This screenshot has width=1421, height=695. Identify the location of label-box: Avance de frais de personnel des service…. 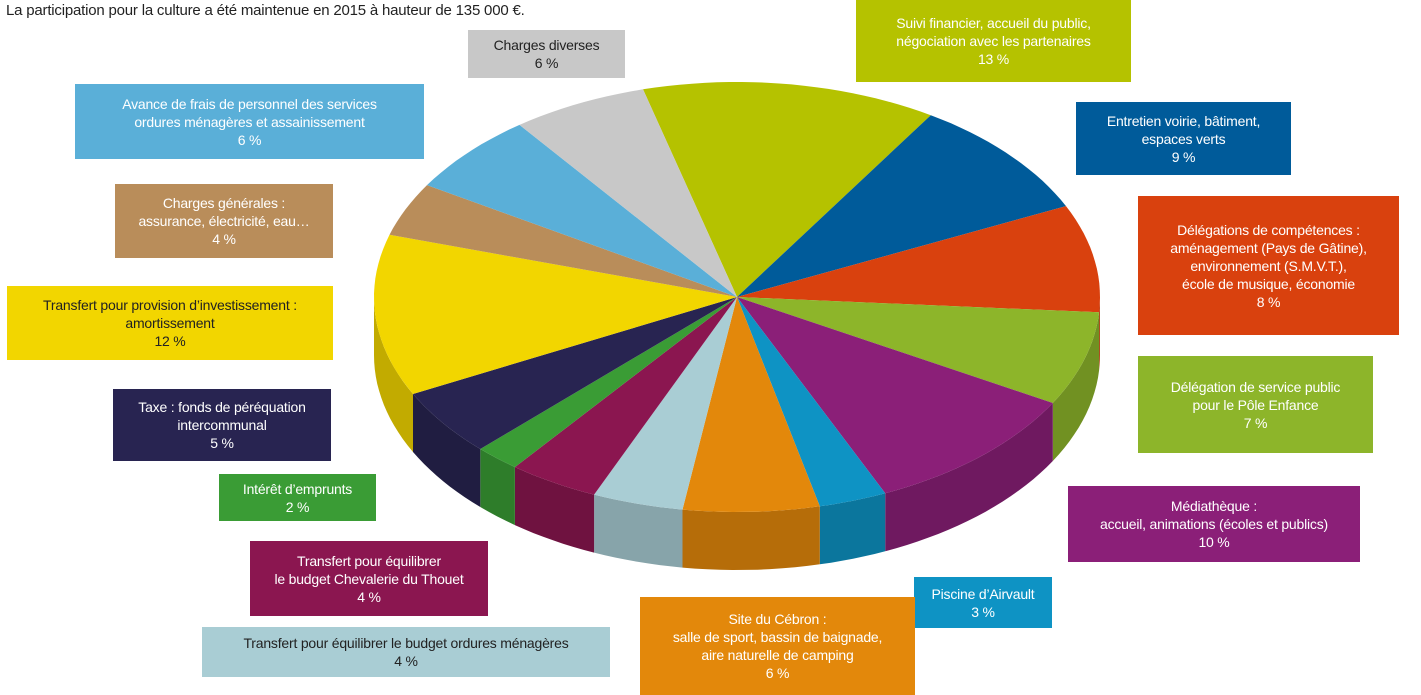
(249, 121).